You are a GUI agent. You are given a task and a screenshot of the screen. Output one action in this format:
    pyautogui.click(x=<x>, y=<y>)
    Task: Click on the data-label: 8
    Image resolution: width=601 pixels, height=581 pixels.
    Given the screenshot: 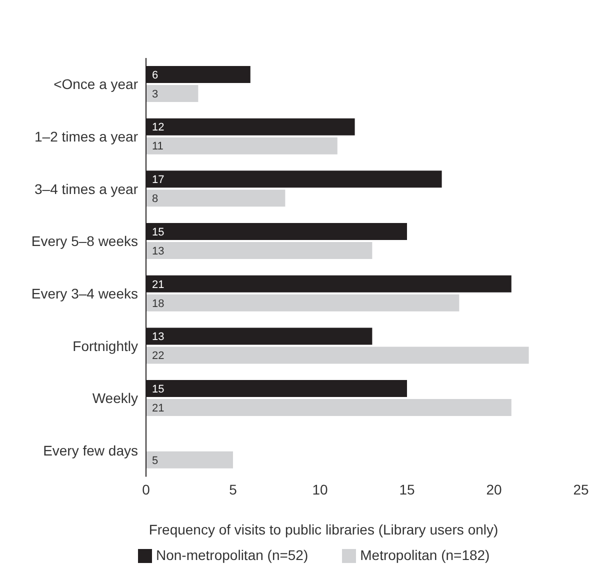 What is the action you would take?
    pyautogui.click(x=155, y=199)
    